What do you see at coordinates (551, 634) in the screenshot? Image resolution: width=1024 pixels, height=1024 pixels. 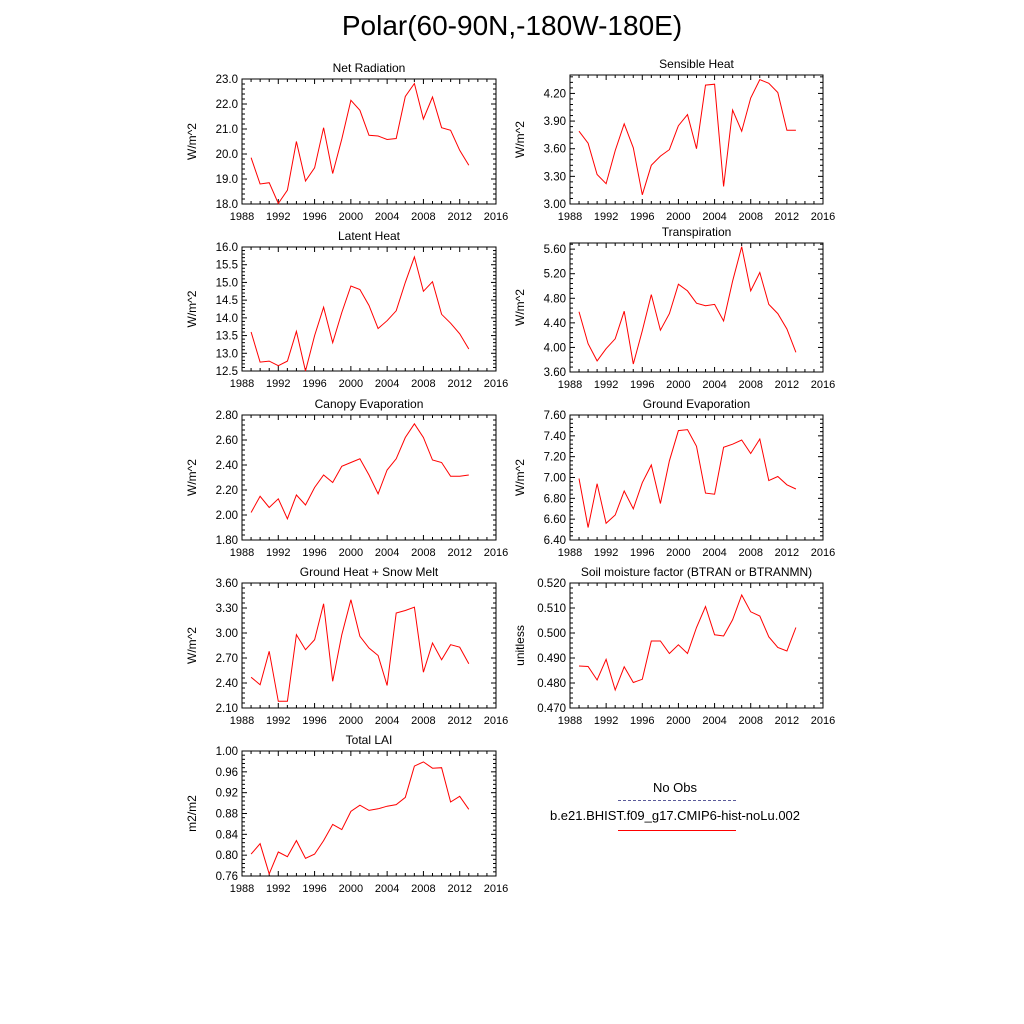 I see `y-tick-label: 0.500` at bounding box center [551, 634].